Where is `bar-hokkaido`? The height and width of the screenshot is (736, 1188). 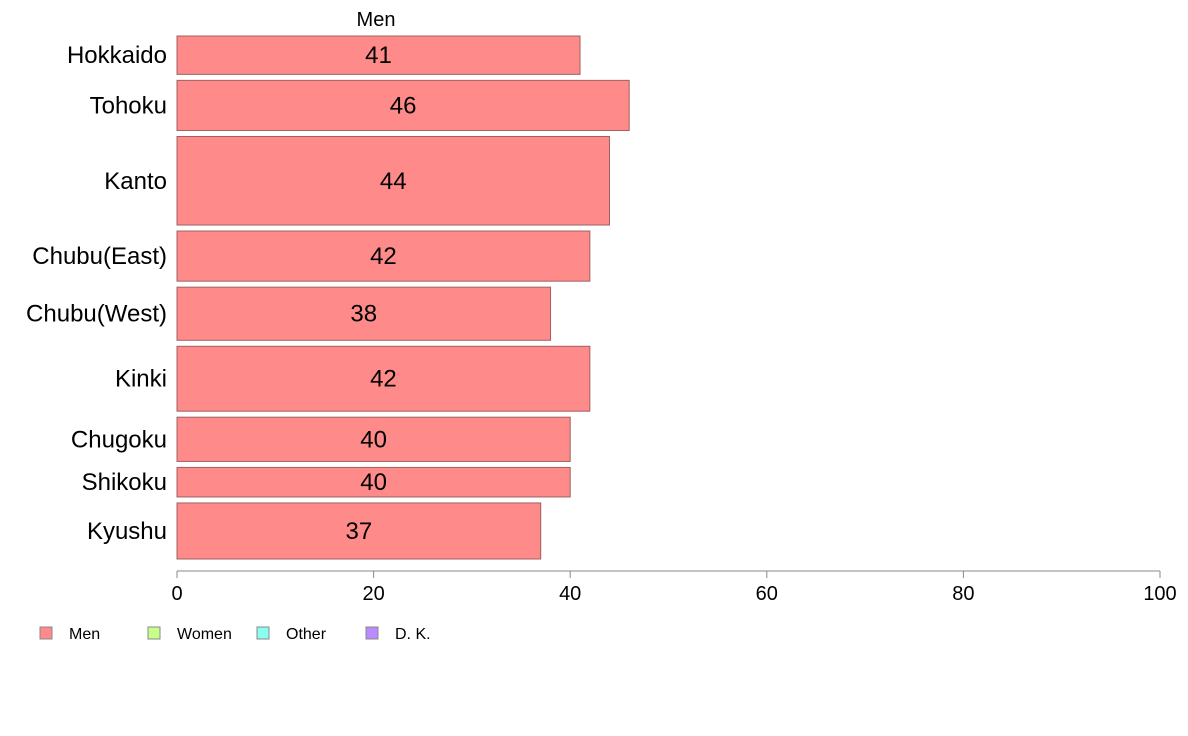
bar-hokkaido is located at coordinates (378, 55).